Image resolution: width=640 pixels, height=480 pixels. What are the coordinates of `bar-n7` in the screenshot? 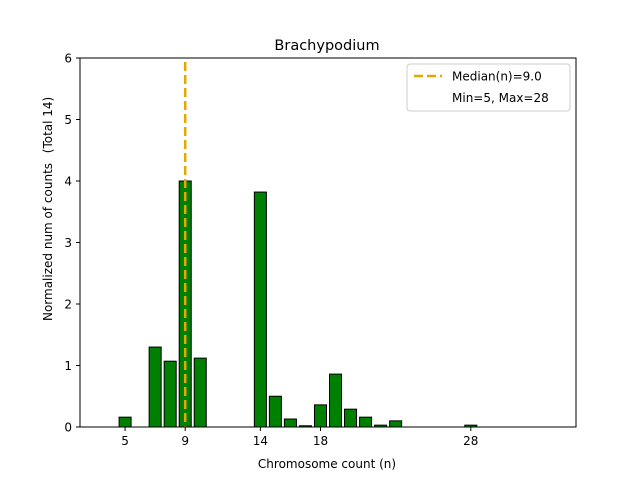 It's located at (155, 387).